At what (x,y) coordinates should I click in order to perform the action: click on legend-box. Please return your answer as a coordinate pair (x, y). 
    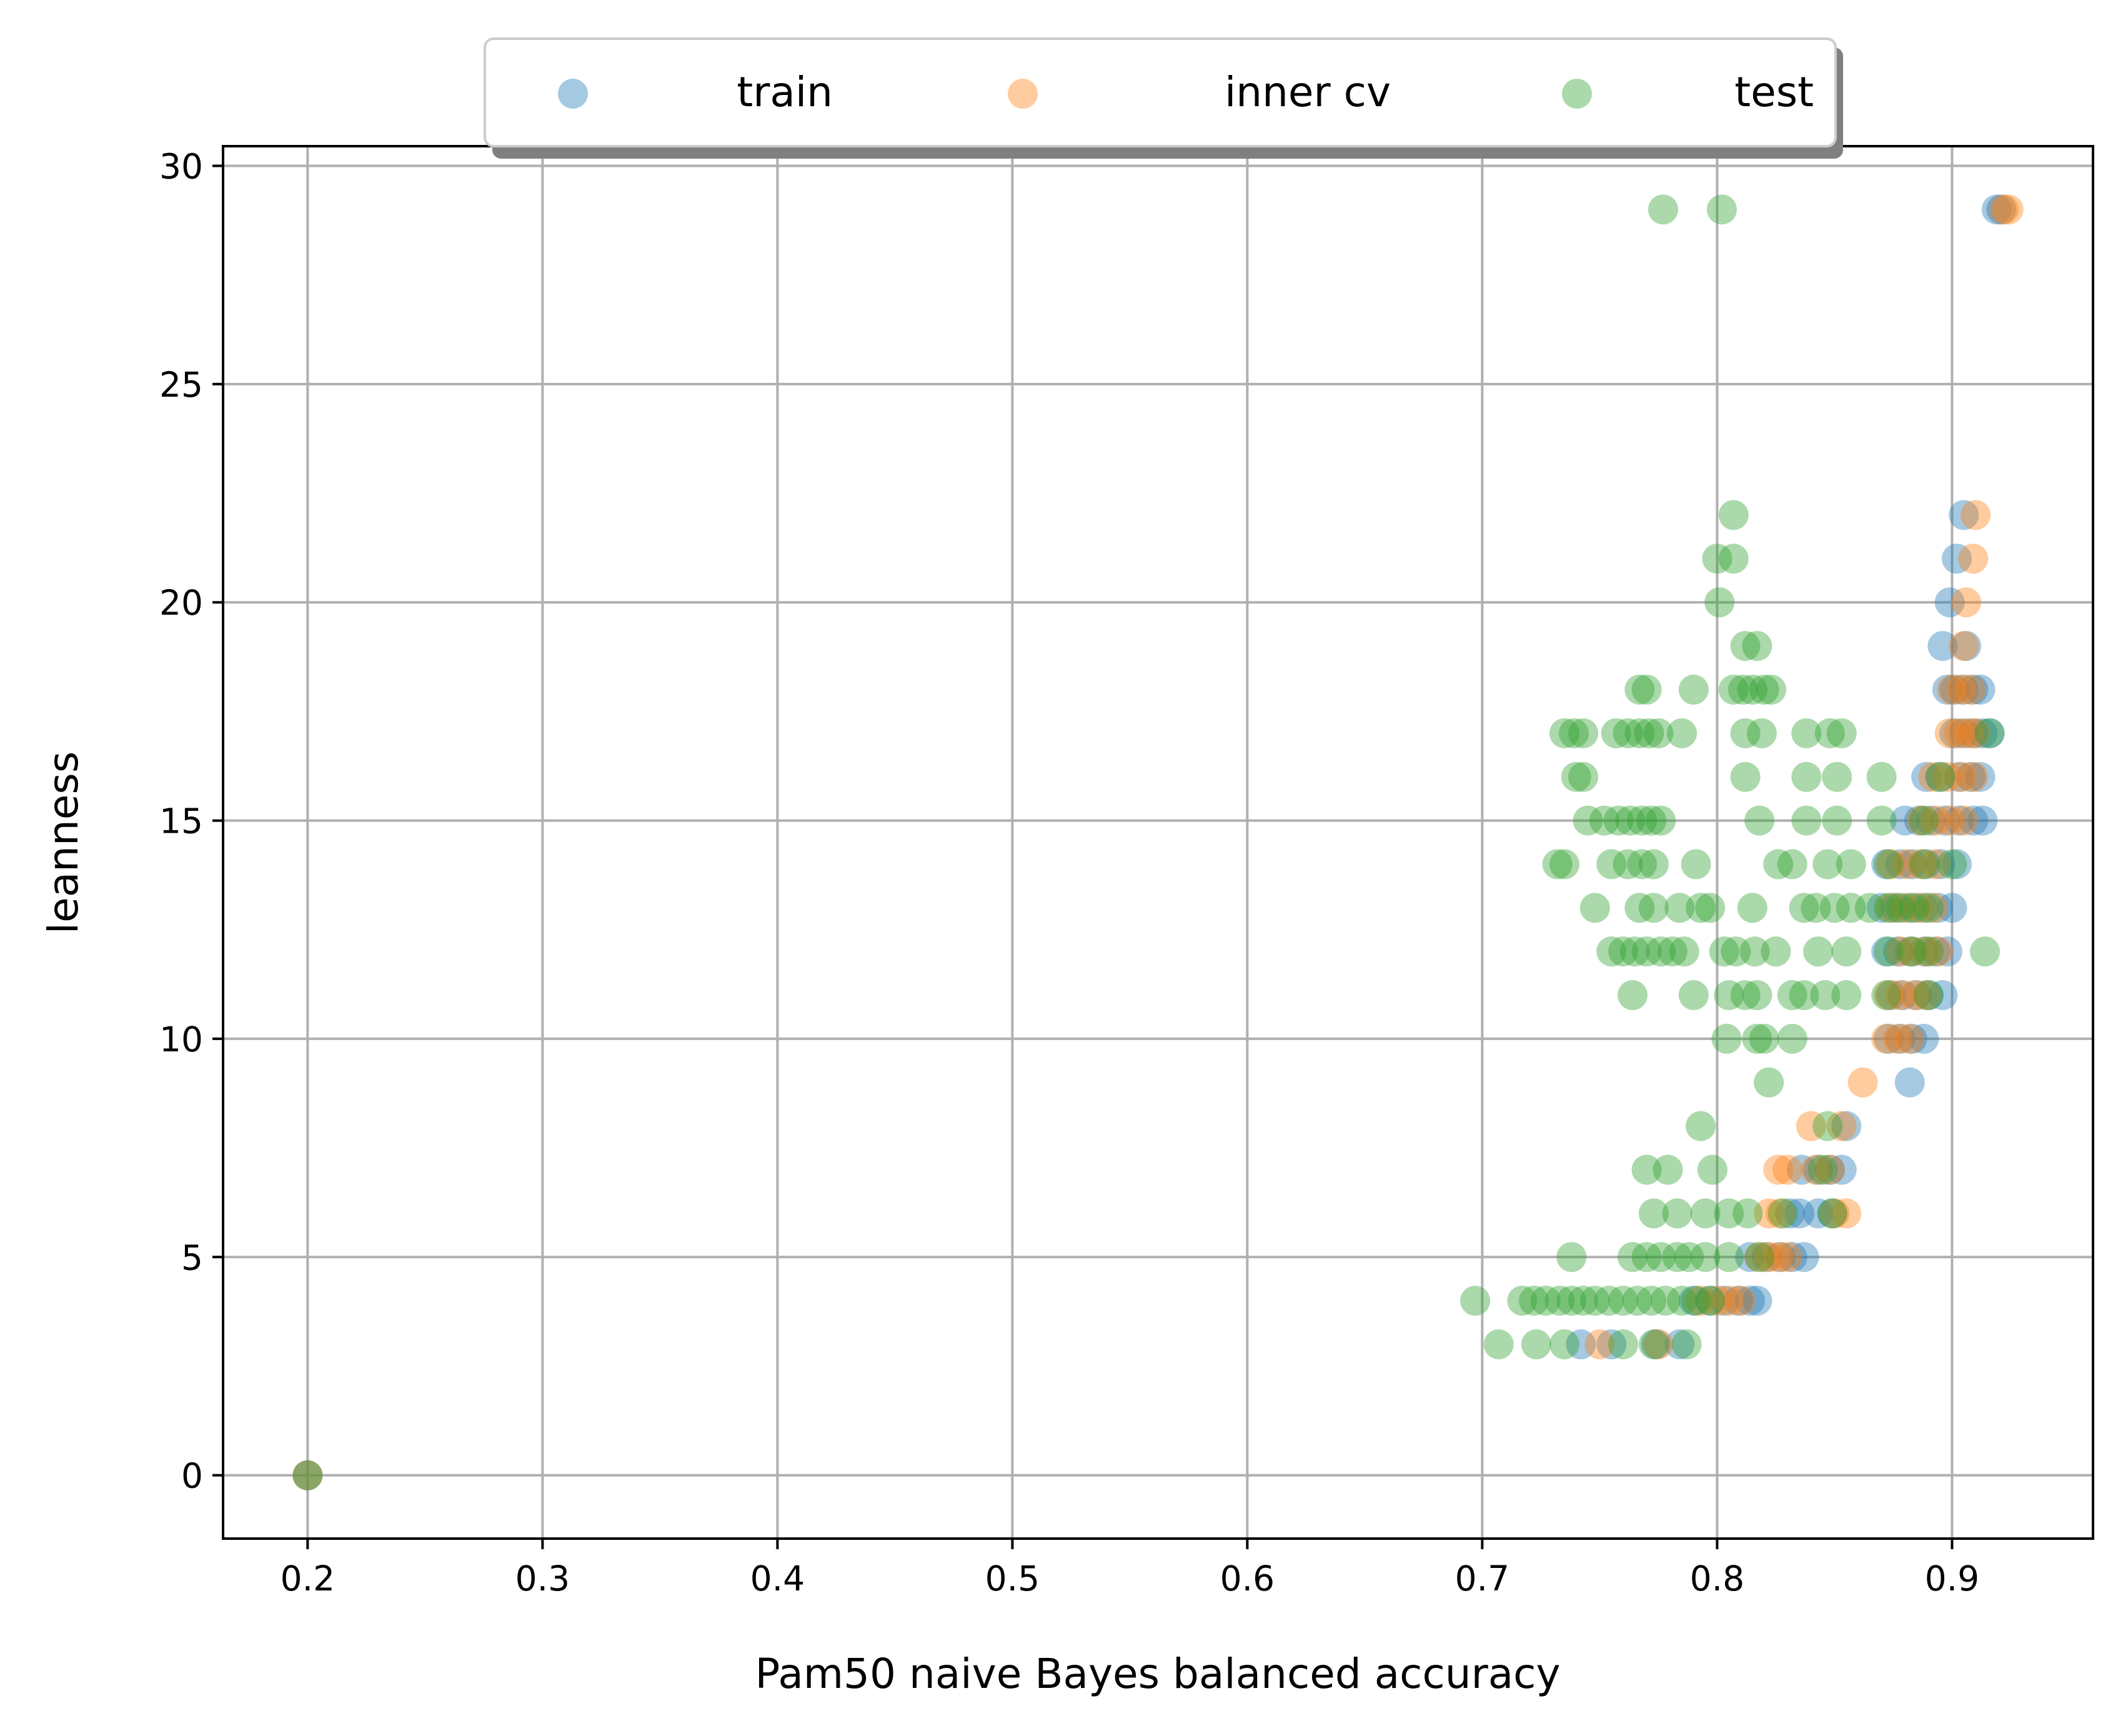
    Looking at the image, I should click on (1160, 92).